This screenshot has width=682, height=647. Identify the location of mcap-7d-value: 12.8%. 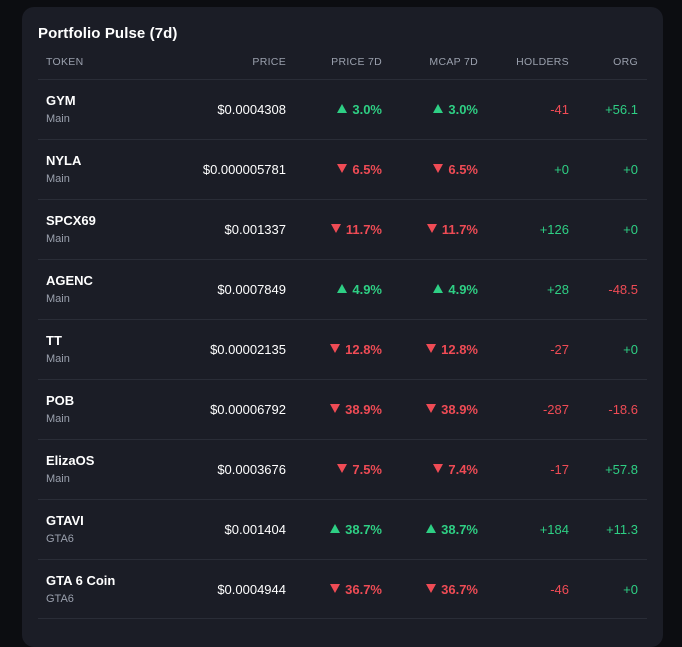
(459, 349).